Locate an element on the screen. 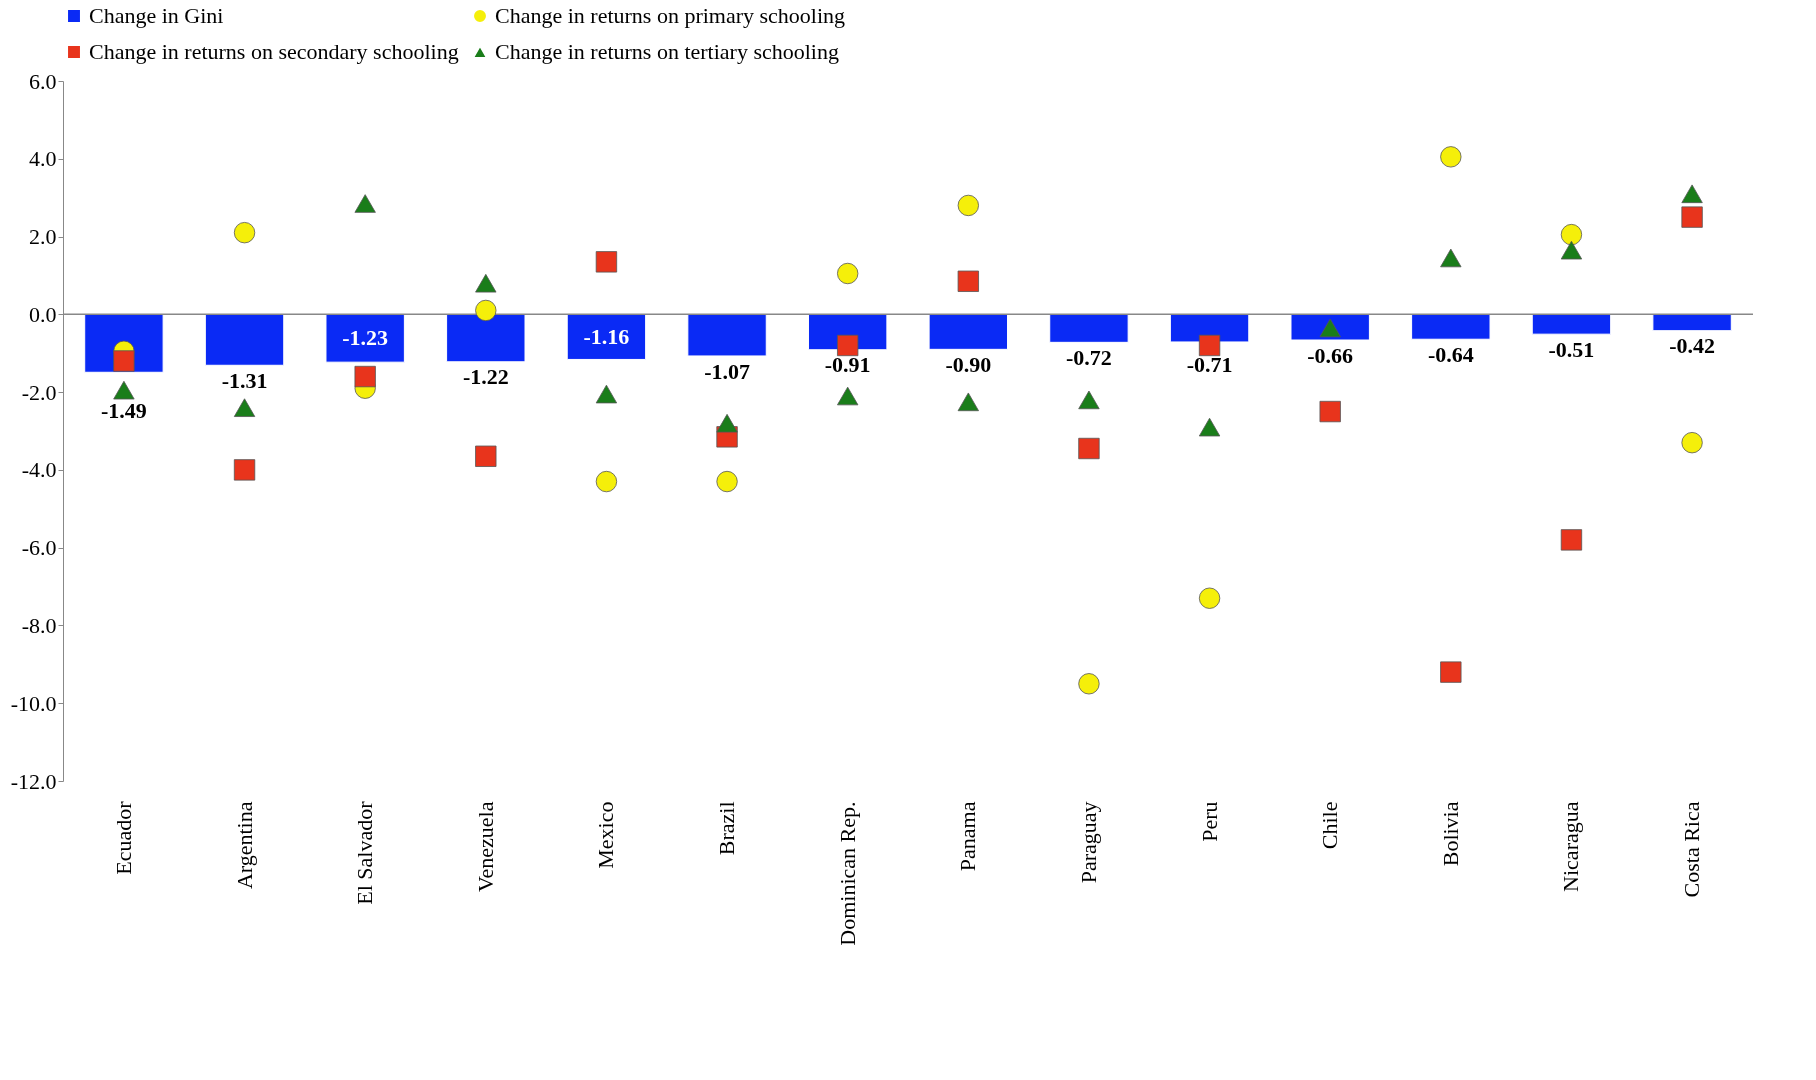  y-tick-label: 6.0 is located at coordinates (43, 81).